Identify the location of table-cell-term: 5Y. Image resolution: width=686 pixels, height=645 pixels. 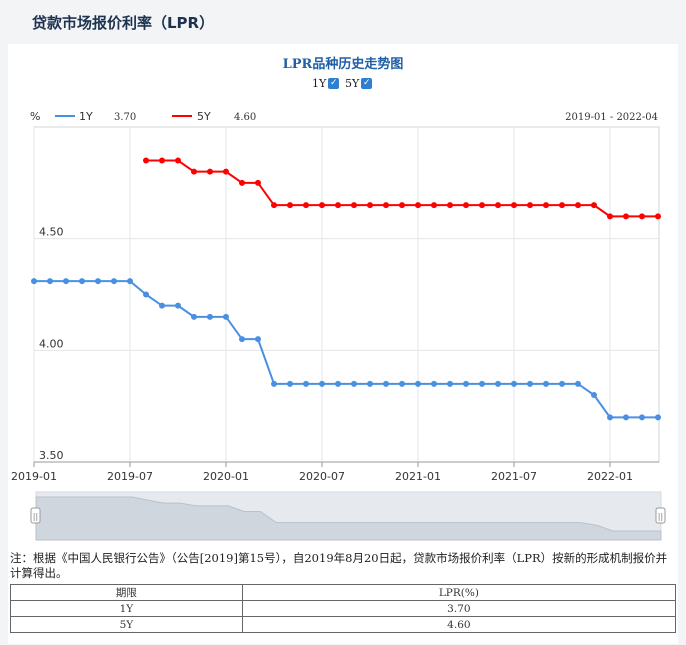
(126, 624).